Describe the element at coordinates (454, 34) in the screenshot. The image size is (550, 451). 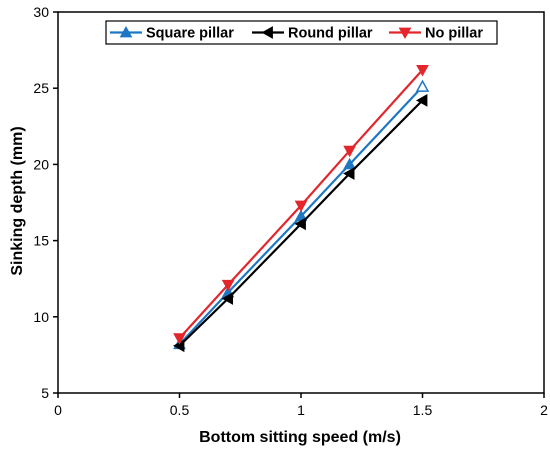
I see `legend-label: No pillar` at that location.